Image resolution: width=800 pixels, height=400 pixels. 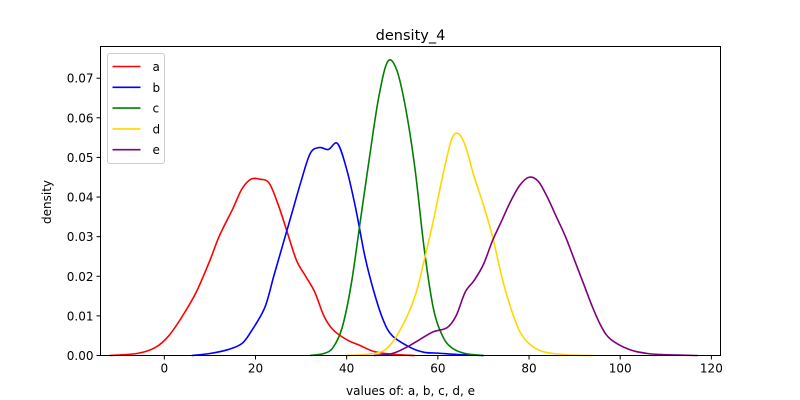 What do you see at coordinates (156, 67) in the screenshot?
I see `legend-label-a: a` at bounding box center [156, 67].